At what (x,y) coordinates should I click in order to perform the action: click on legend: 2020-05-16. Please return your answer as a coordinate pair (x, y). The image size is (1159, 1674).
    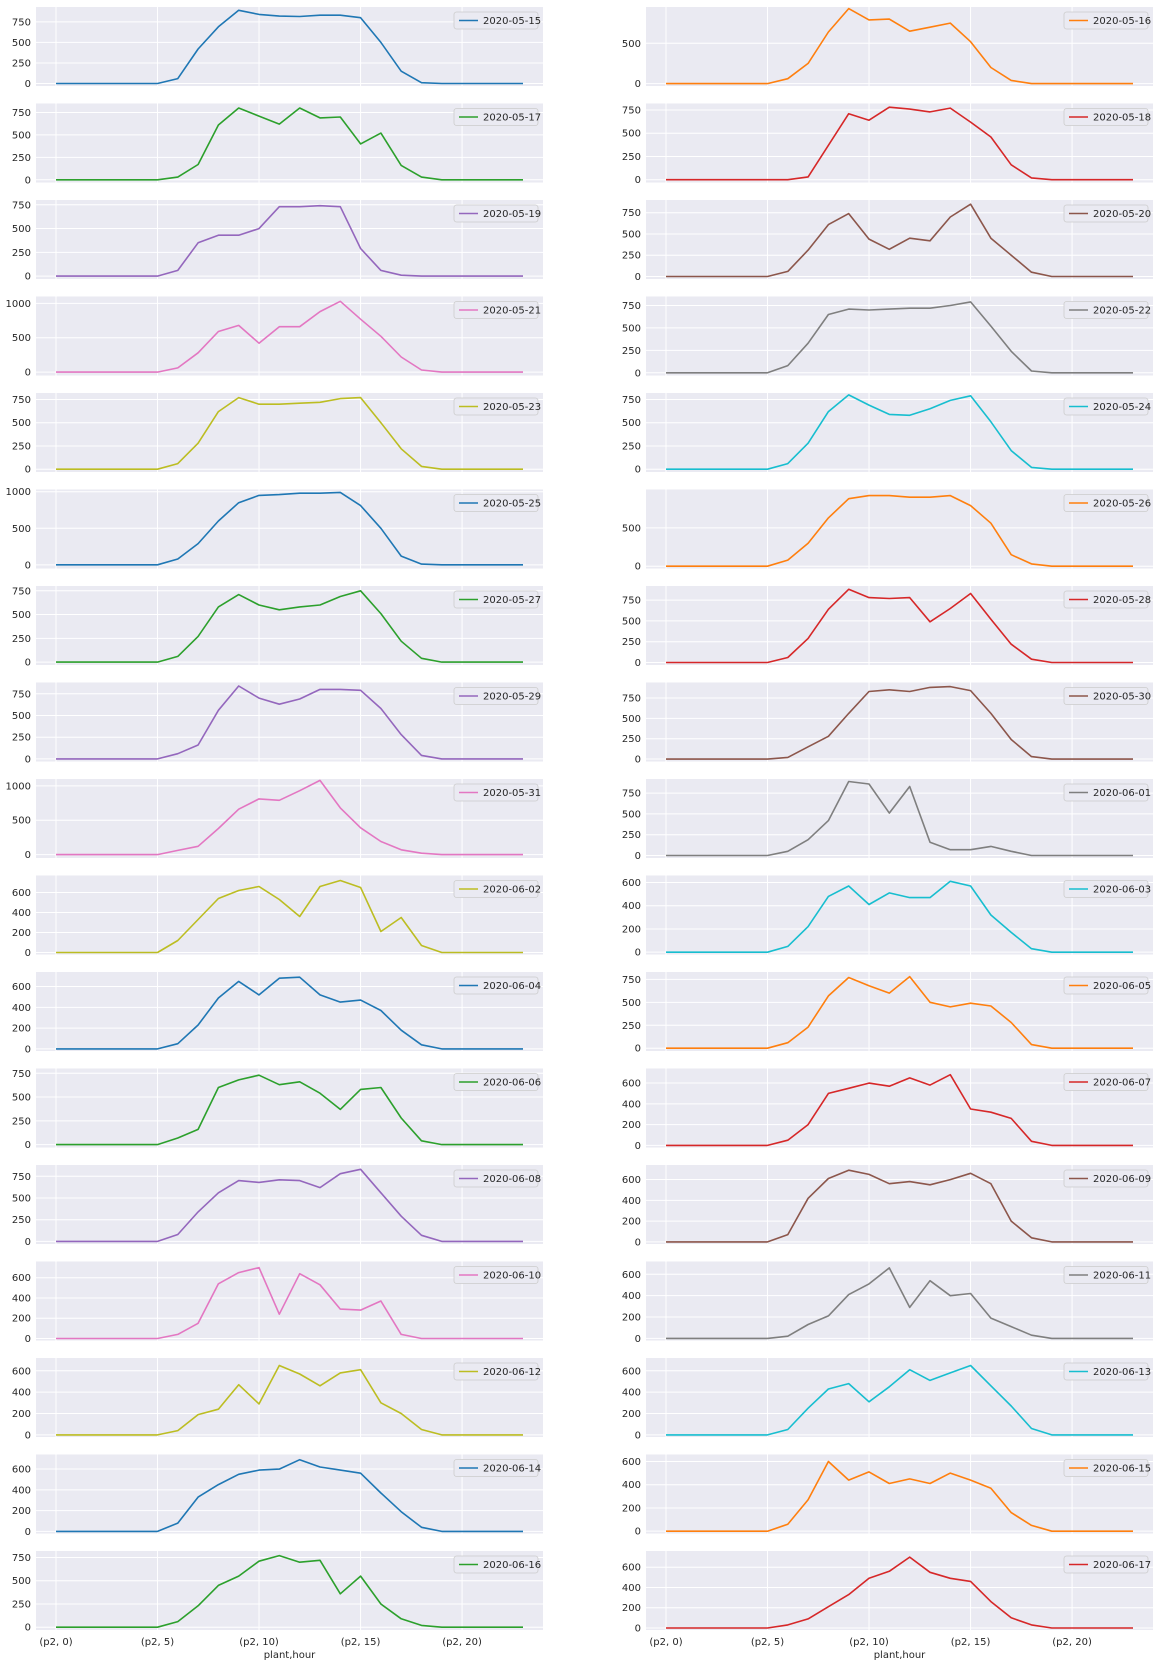
    Looking at the image, I should click on (1107, 20).